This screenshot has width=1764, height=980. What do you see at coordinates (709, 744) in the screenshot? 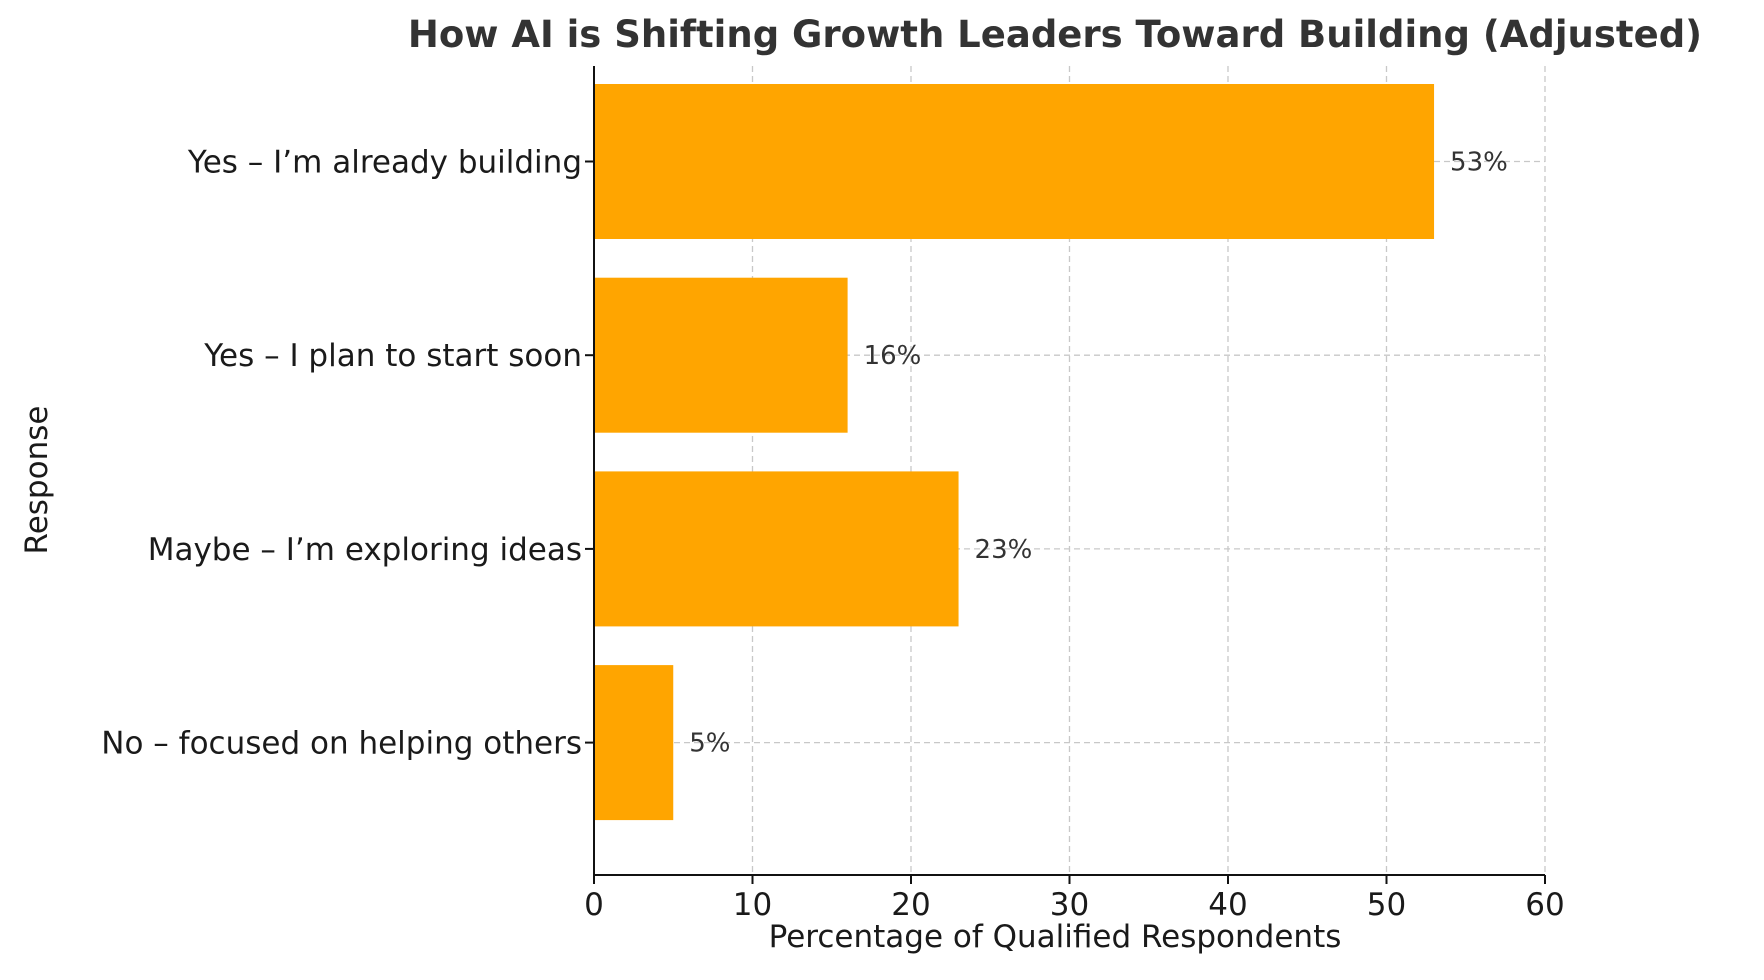
I see `data-label: 5%` at bounding box center [709, 744].